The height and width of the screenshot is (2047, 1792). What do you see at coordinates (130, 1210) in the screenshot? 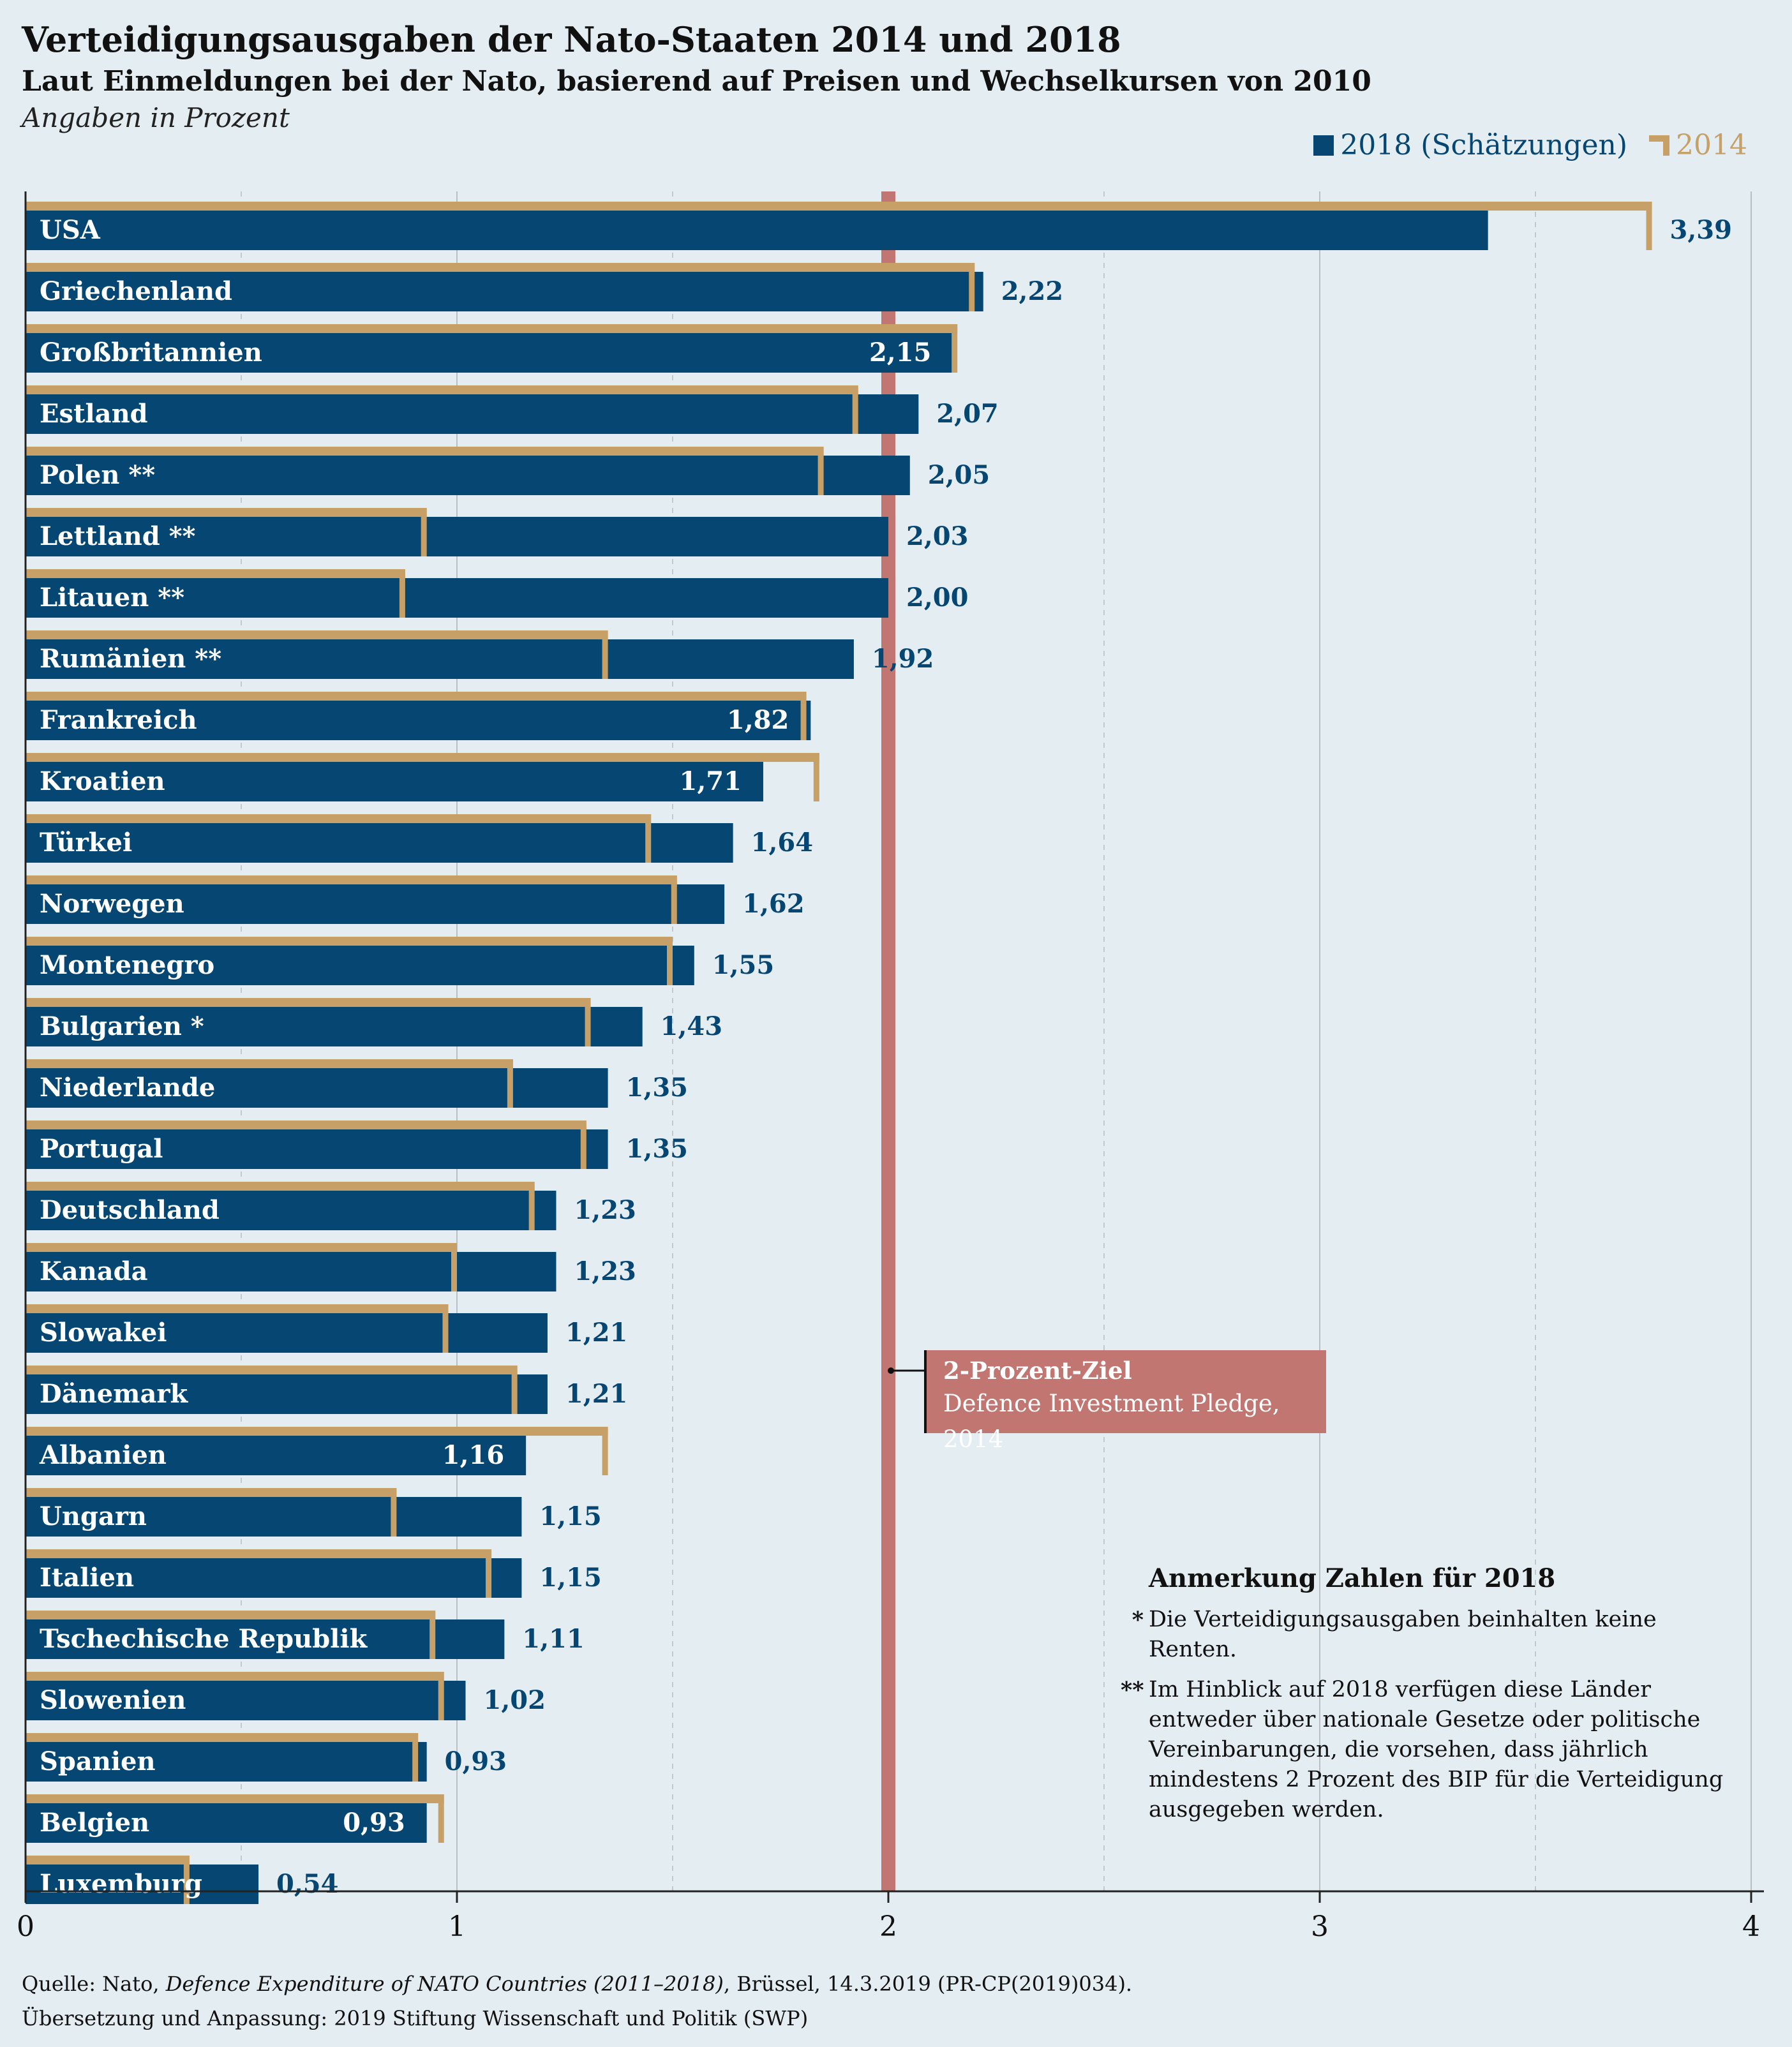
I see `category-label: Deutschland` at bounding box center [130, 1210].